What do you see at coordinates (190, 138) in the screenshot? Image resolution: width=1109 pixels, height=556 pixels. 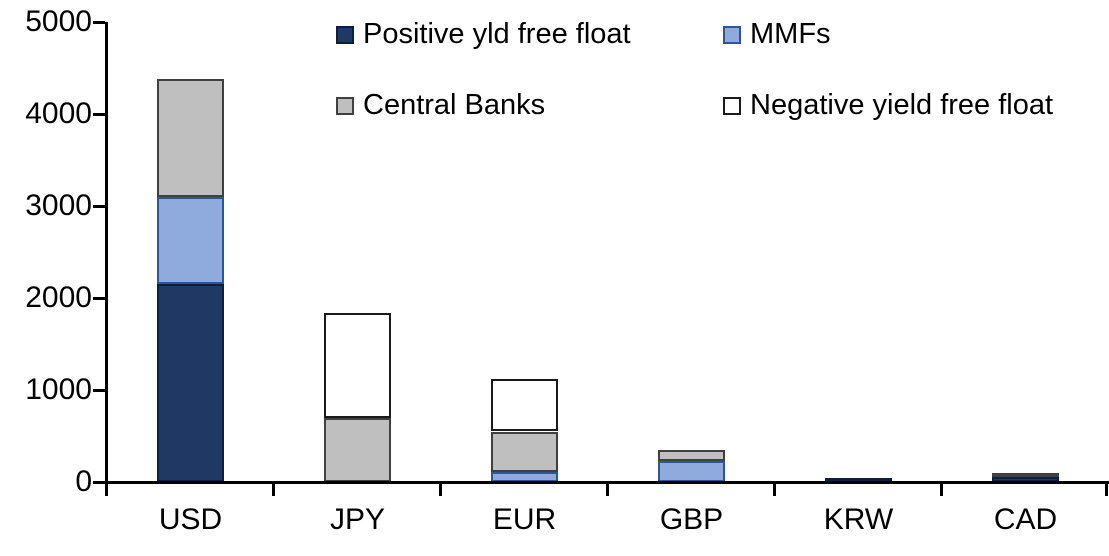 I see `bar-segment-usd-series2` at bounding box center [190, 138].